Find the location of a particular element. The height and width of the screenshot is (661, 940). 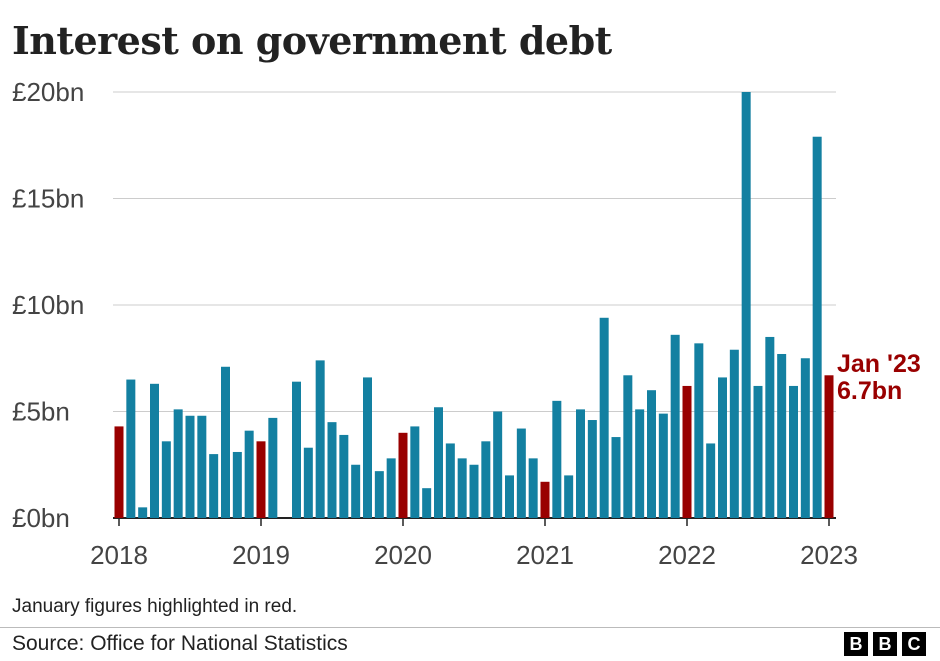

logo-letter-c: C is located at coordinates (914, 644).